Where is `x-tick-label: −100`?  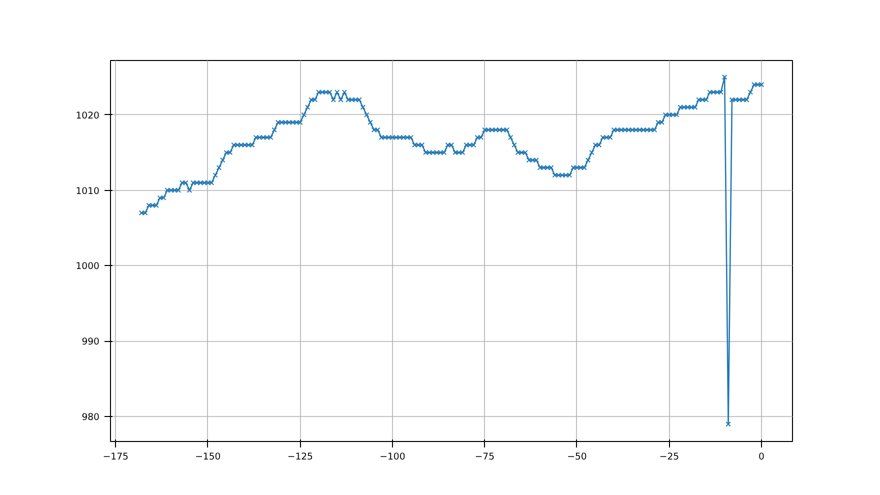
x-tick-label: −100 is located at coordinates (393, 457).